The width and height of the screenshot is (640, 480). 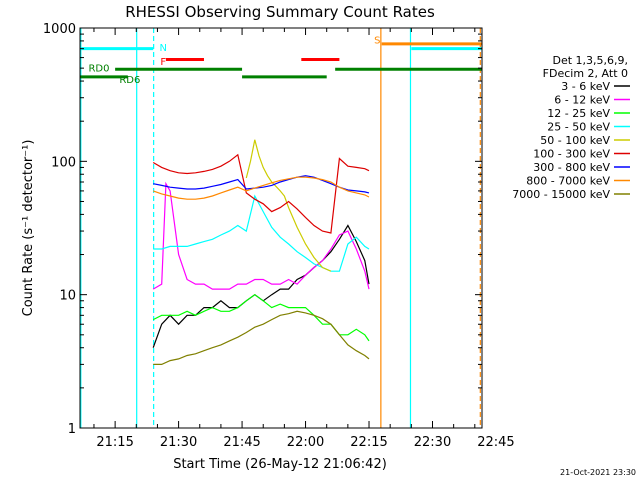 I want to click on legend-entry: 3 - 6 keV, so click(x=585, y=86).